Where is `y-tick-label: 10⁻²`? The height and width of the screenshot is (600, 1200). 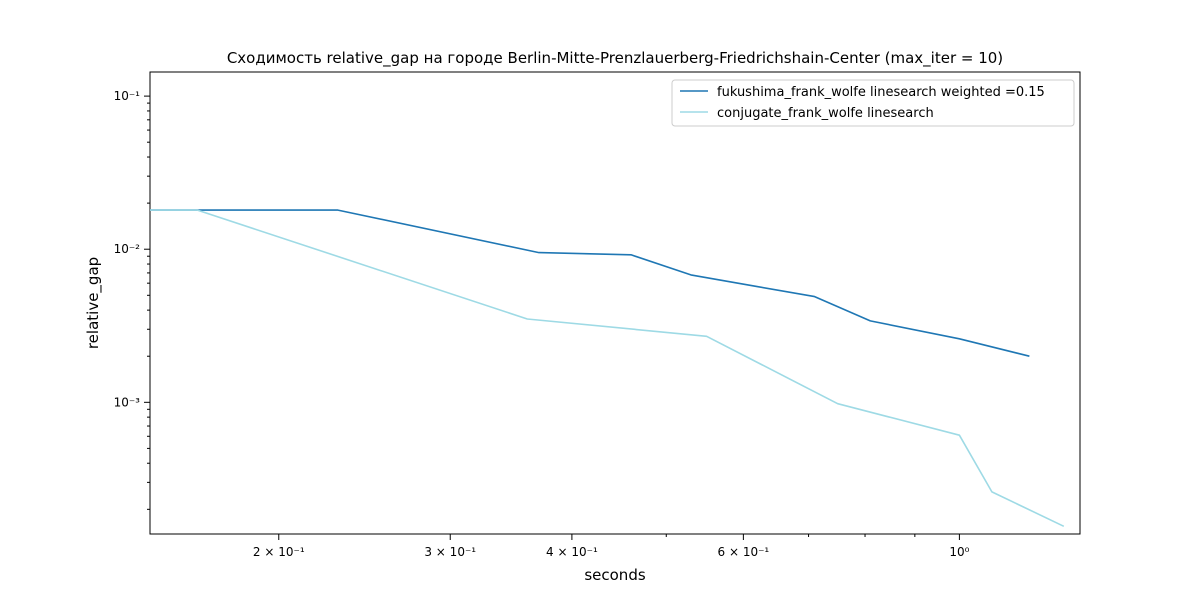
y-tick-label: 10⁻² is located at coordinates (127, 249).